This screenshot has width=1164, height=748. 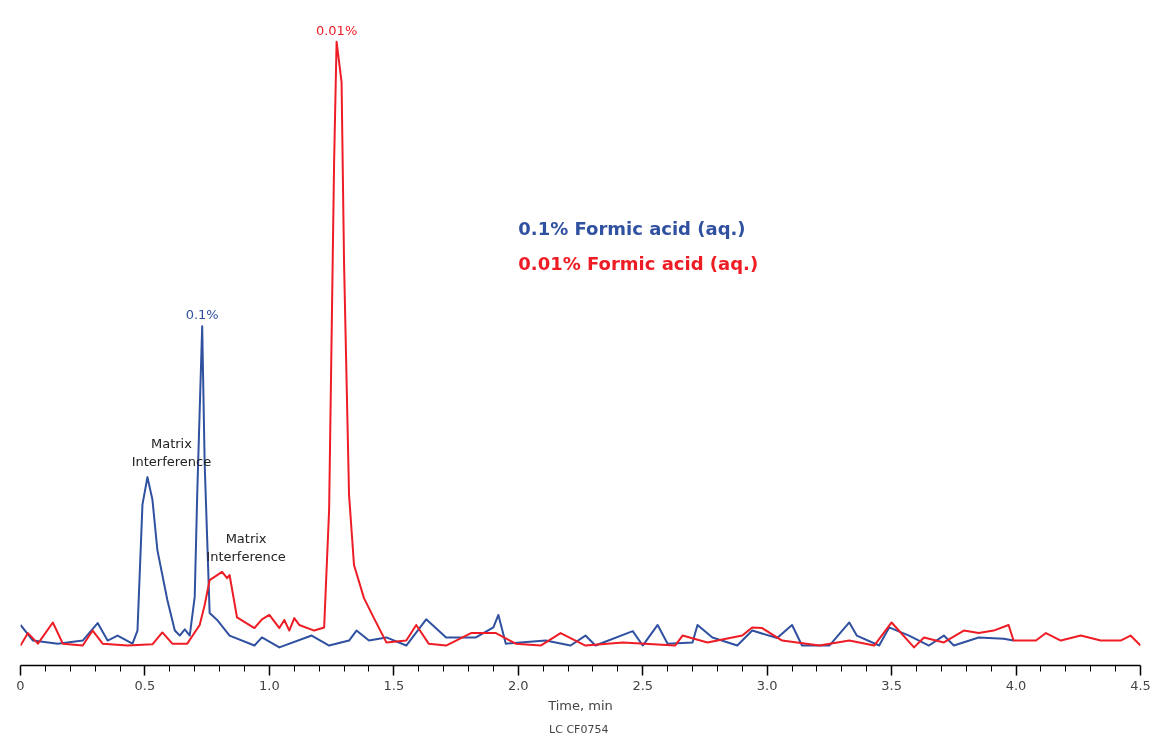 What do you see at coordinates (20, 685) in the screenshot?
I see `x-tick-label: 0` at bounding box center [20, 685].